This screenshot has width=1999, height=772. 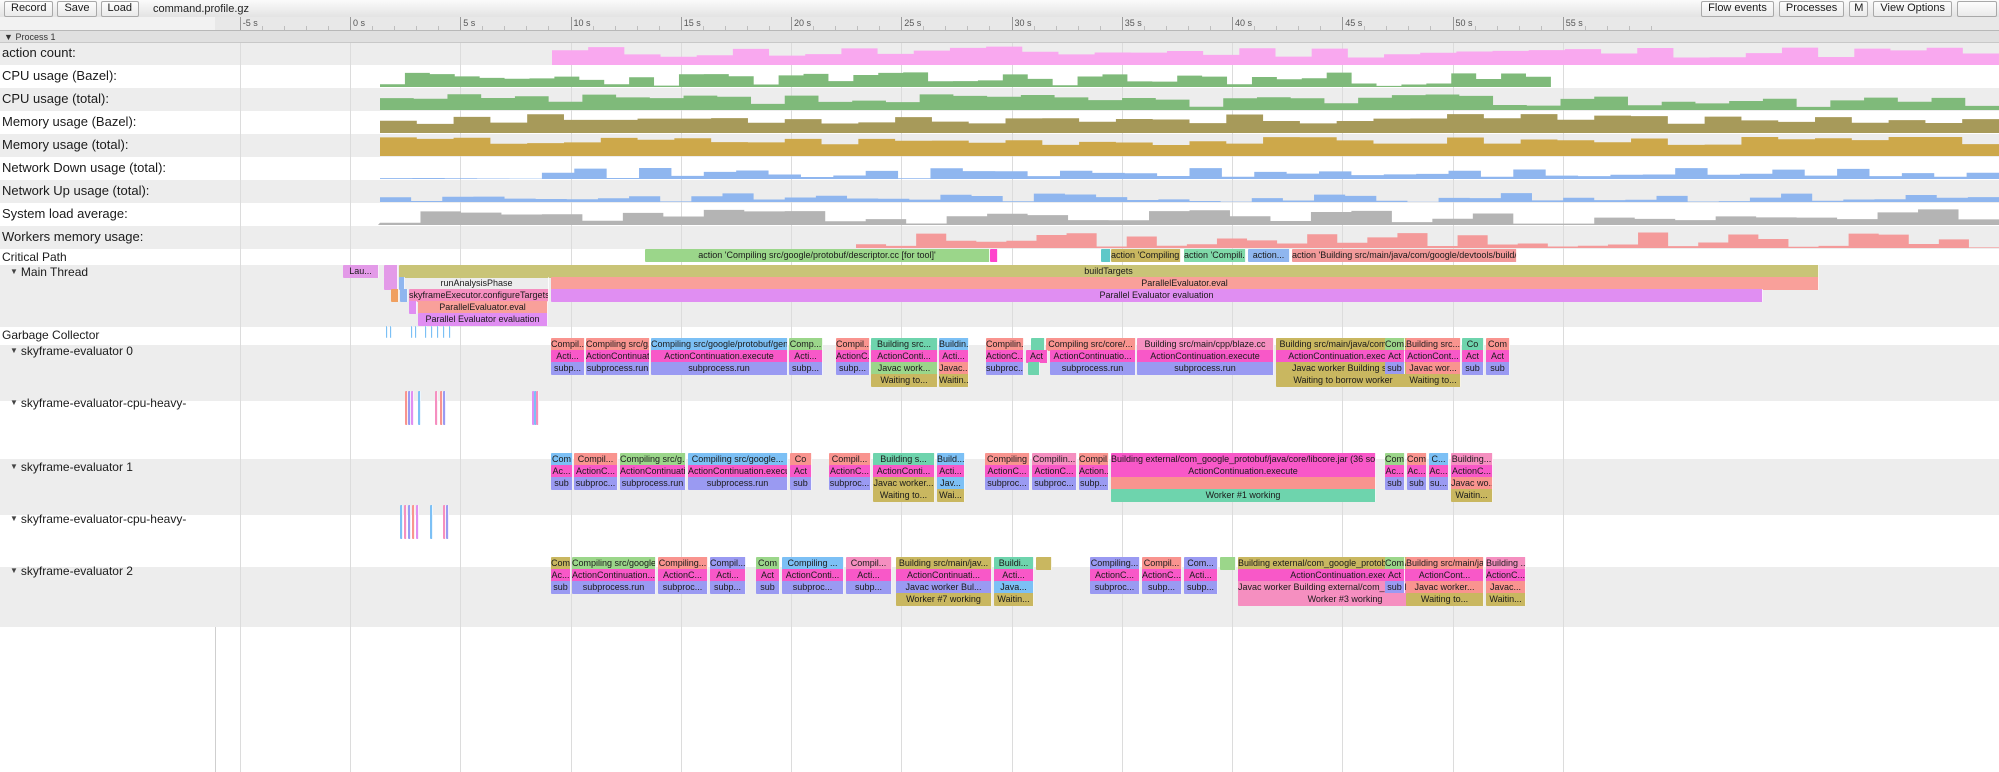 I want to click on track-label: Critical Path, so click(x=34, y=257).